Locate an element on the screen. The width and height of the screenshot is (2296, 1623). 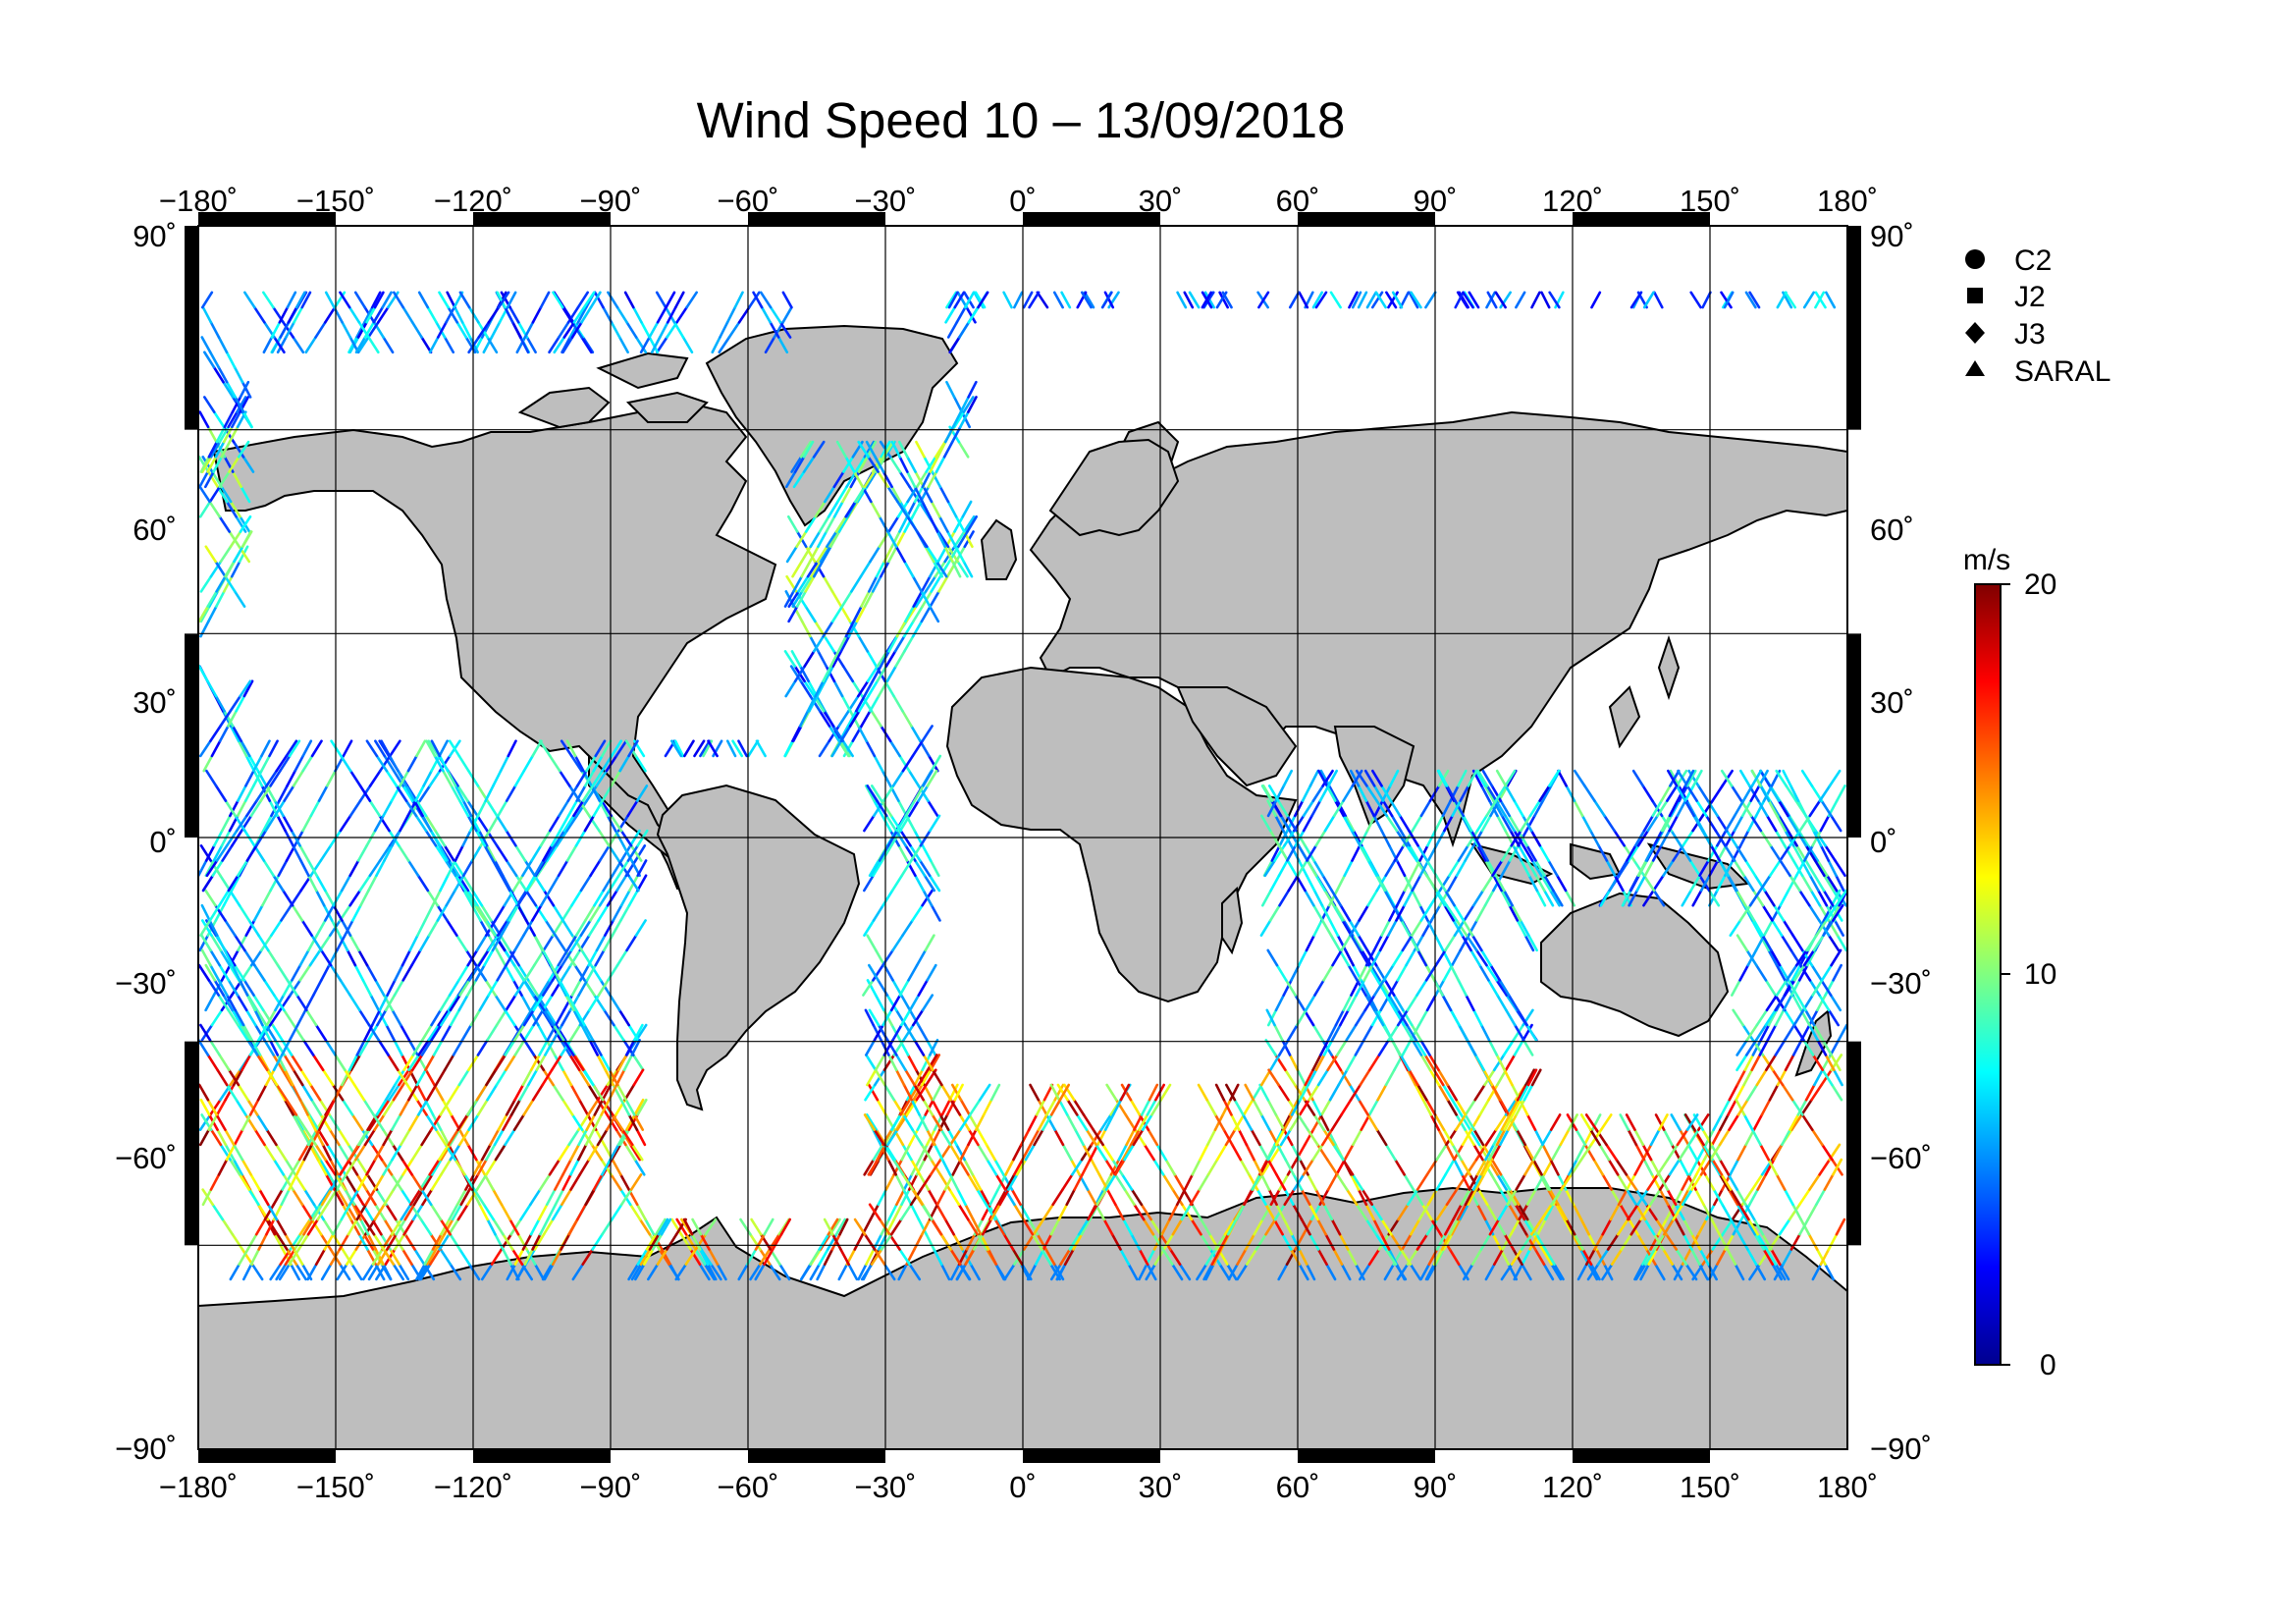
land-arabia is located at coordinates (1237, 736).